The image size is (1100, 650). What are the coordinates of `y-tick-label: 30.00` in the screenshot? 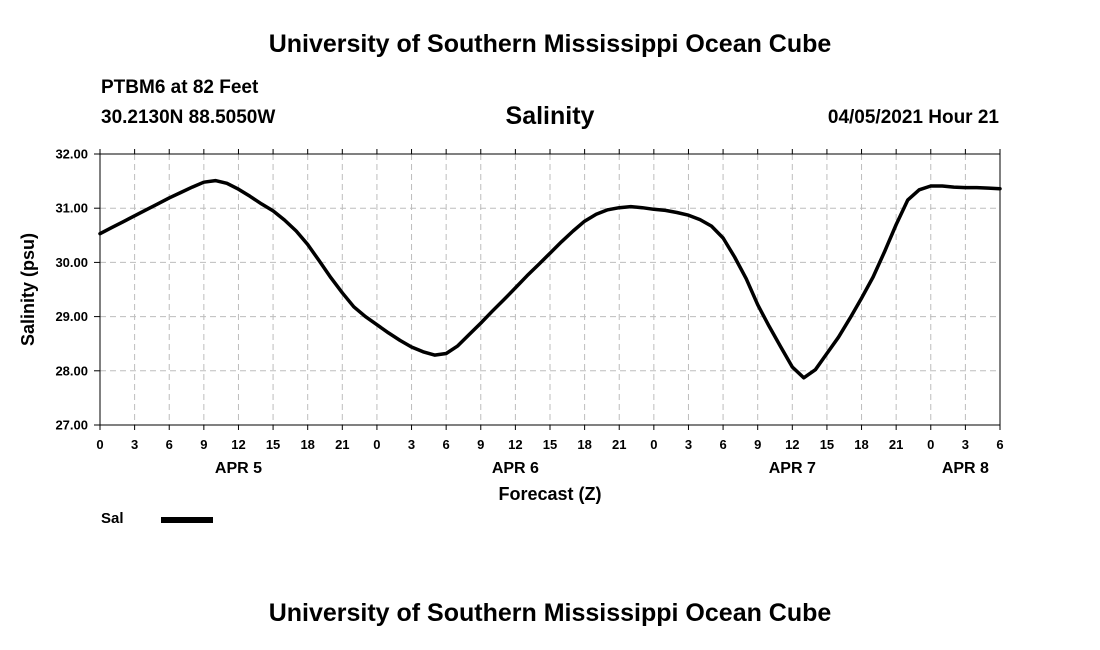 It's located at (71, 262).